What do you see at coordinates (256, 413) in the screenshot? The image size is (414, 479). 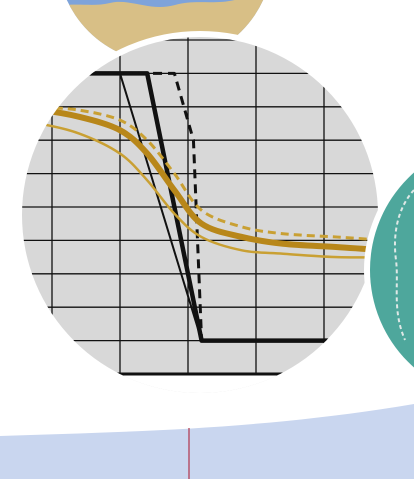 I see `x-tick-label: 1050` at bounding box center [256, 413].